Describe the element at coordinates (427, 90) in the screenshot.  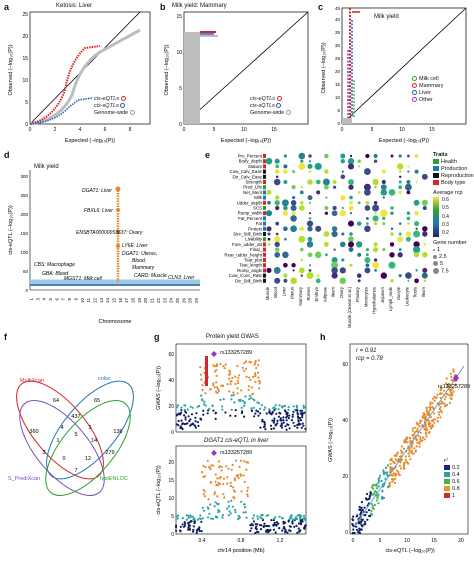
I see `panel-c-legend: Milk cell Mammary Liver Other` at that location.